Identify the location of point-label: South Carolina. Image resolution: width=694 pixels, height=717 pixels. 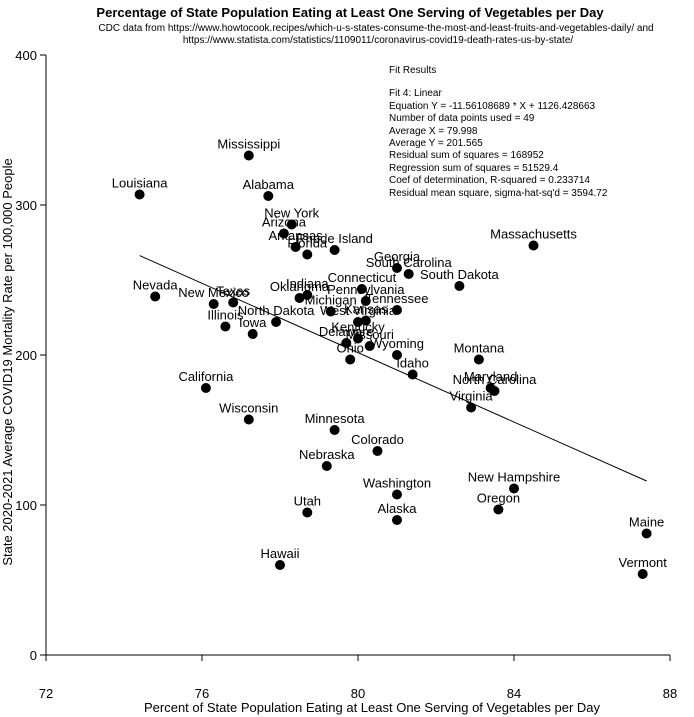
(409, 262).